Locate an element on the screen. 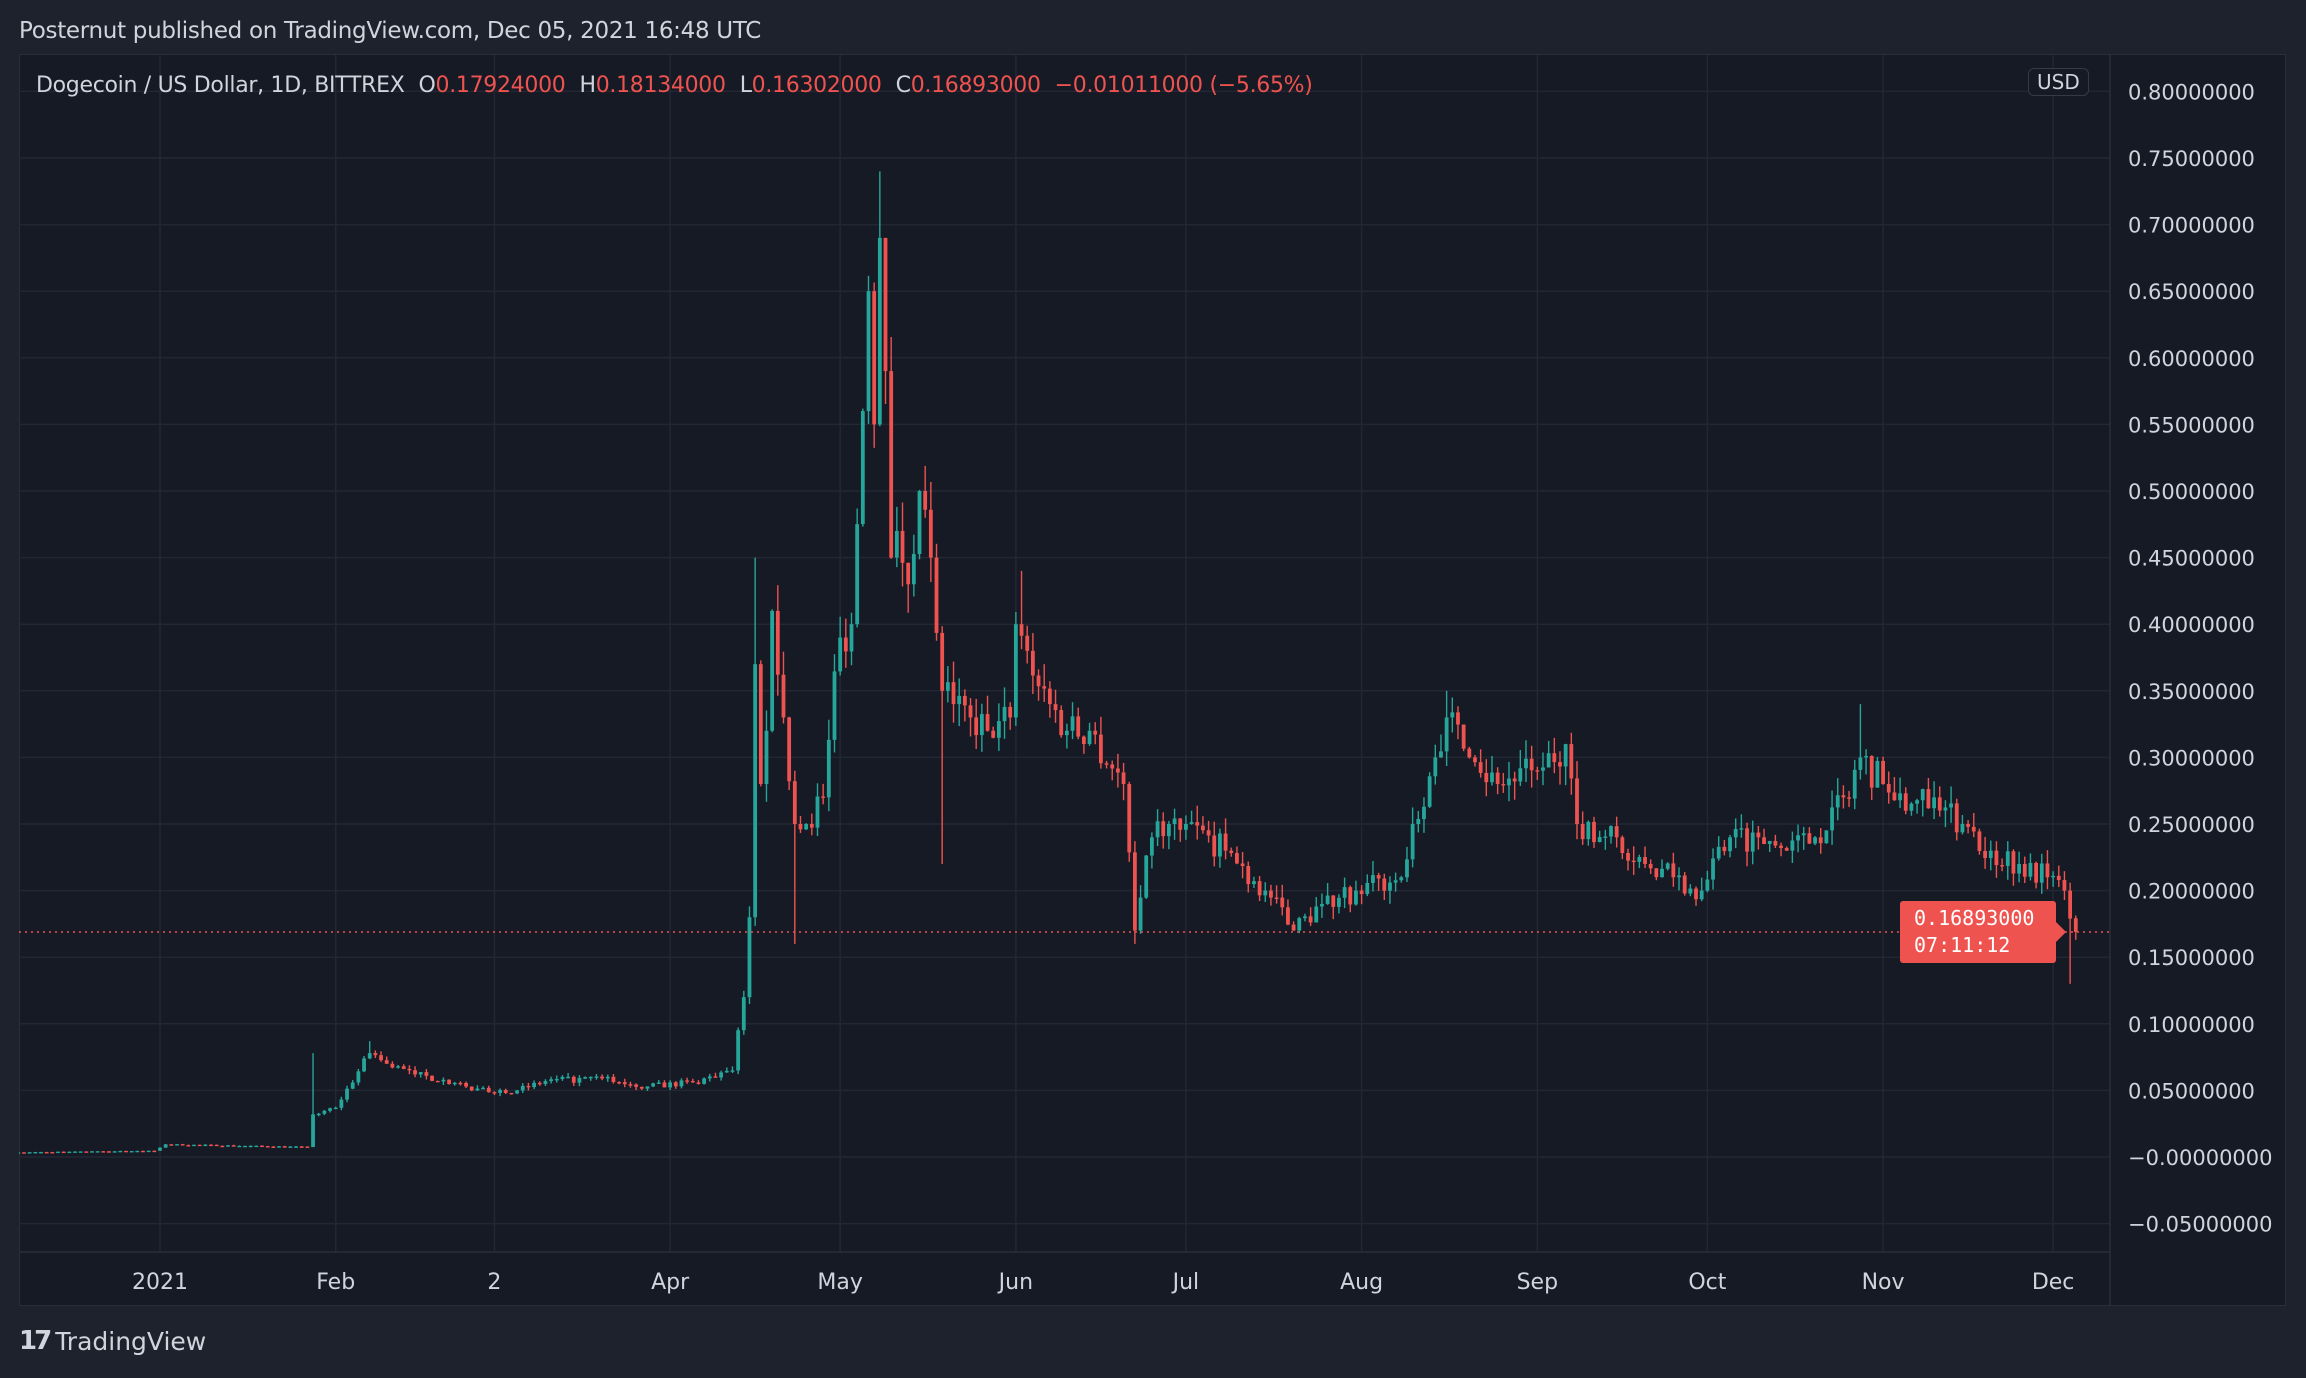 The height and width of the screenshot is (1378, 2306). bar-countdown: 07:11:12 is located at coordinates (1962, 945).